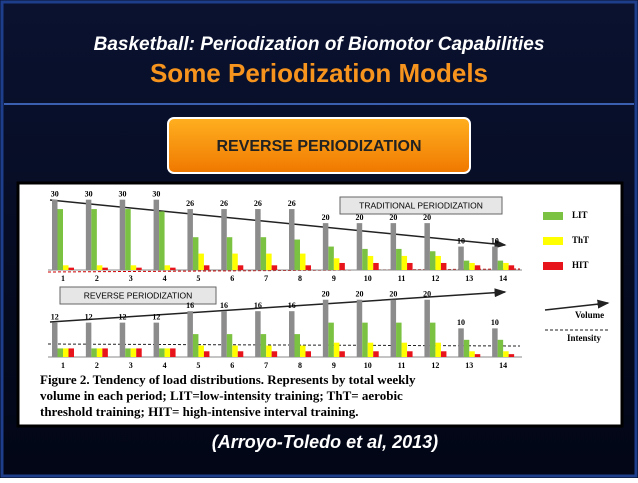 The image size is (638, 483). Describe the element at coordinates (503, 365) in the screenshot. I see `x-tick-label: 14` at that location.